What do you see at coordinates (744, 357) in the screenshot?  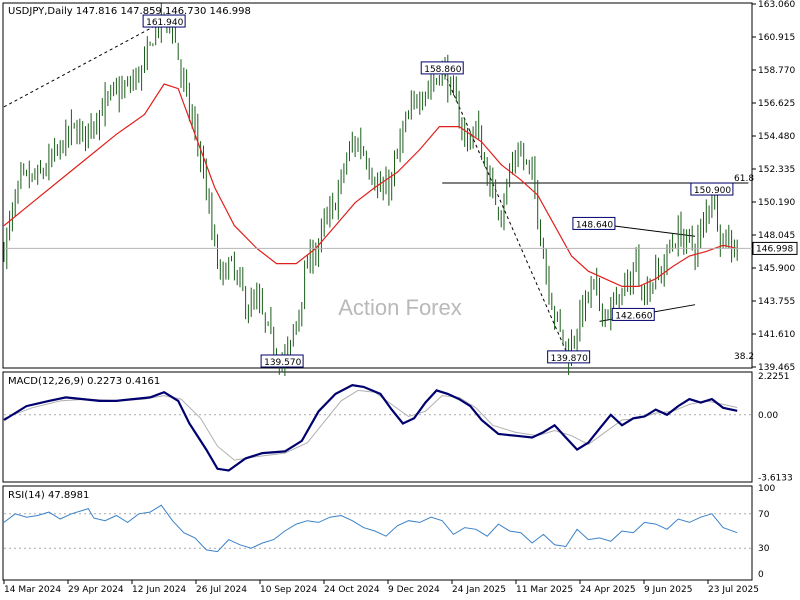 I see `fib-level-label: 38.2` at bounding box center [744, 357].